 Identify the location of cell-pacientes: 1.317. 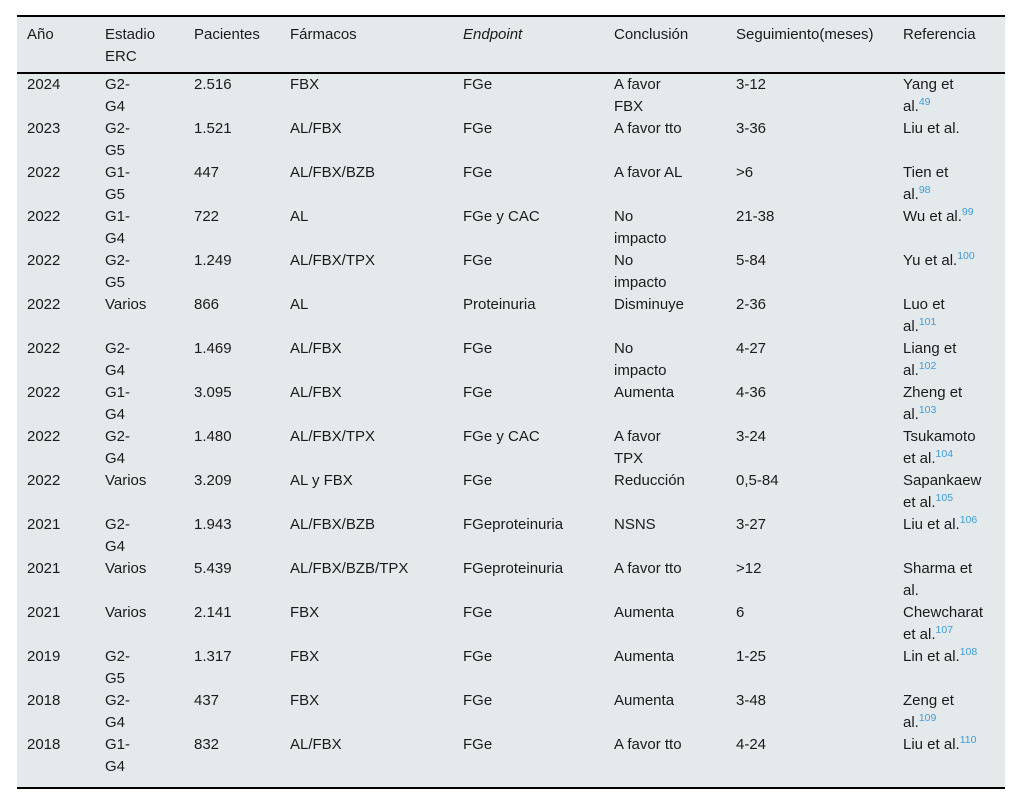
(213, 656).